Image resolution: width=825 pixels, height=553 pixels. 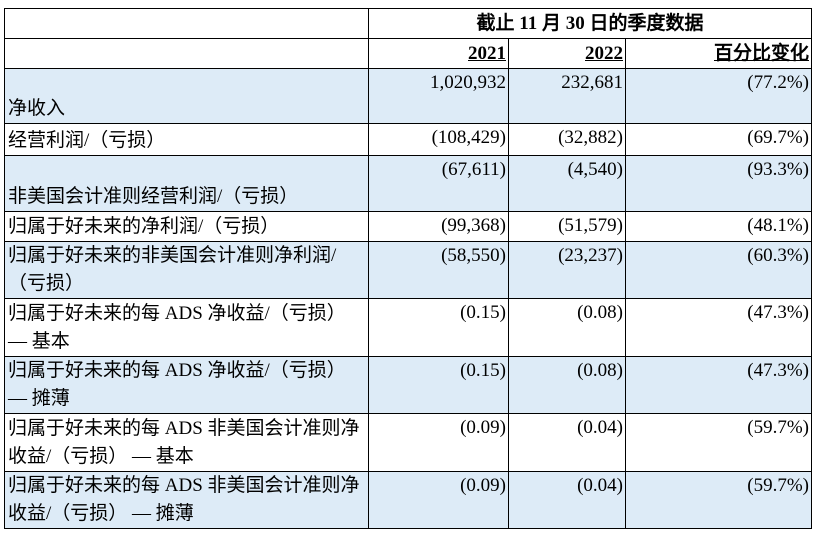 I want to click on value-2021: (99,368), so click(x=438, y=226).